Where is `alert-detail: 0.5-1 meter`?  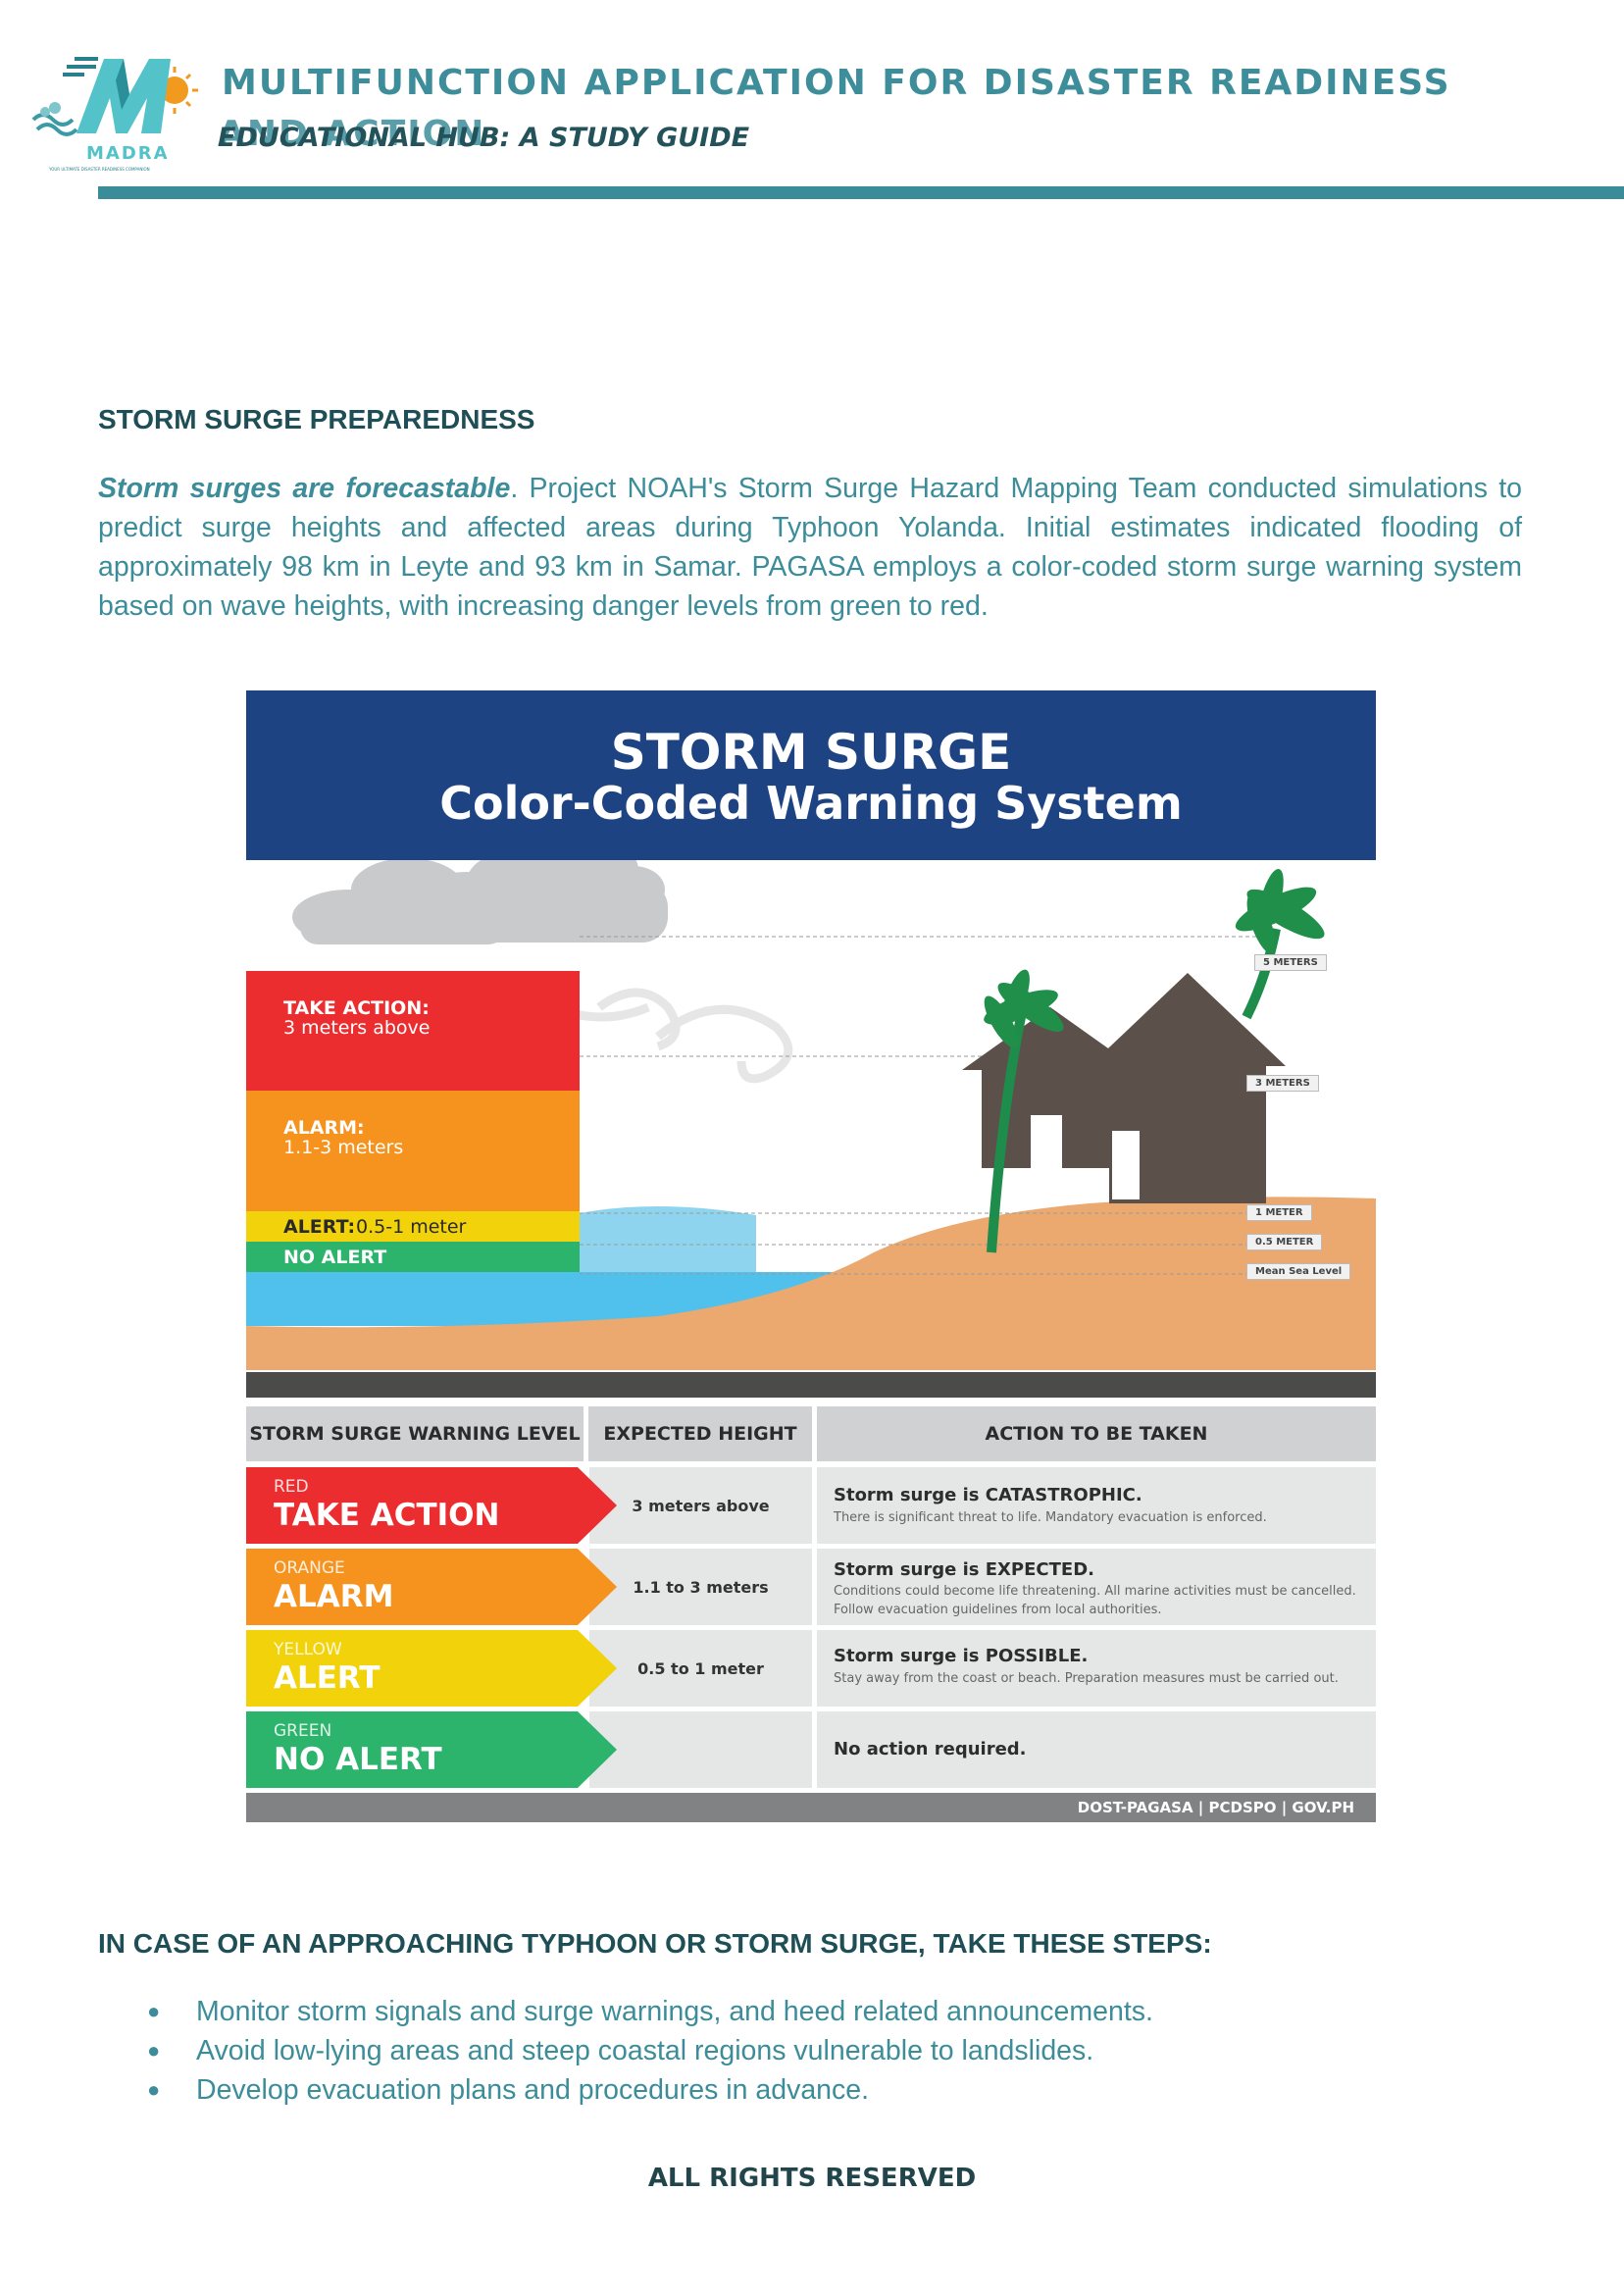 alert-detail: 0.5-1 meter is located at coordinates (411, 1227).